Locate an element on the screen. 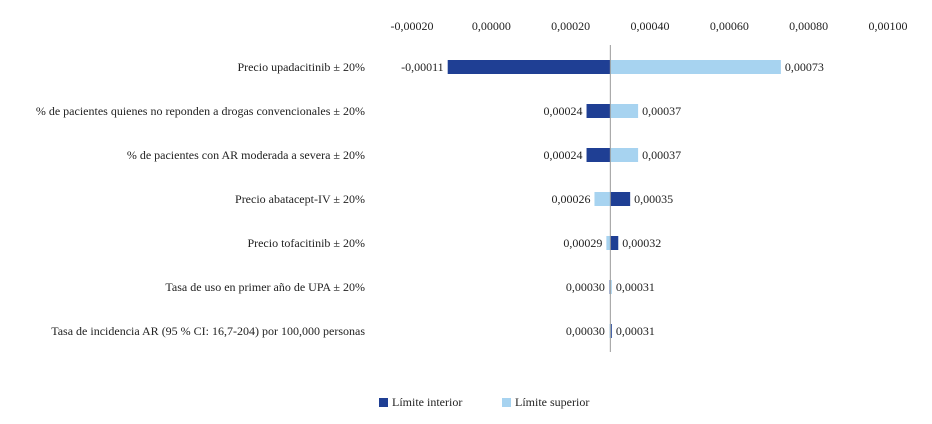  category-label: Precio tofacitinib ± 20% is located at coordinates (306, 243).